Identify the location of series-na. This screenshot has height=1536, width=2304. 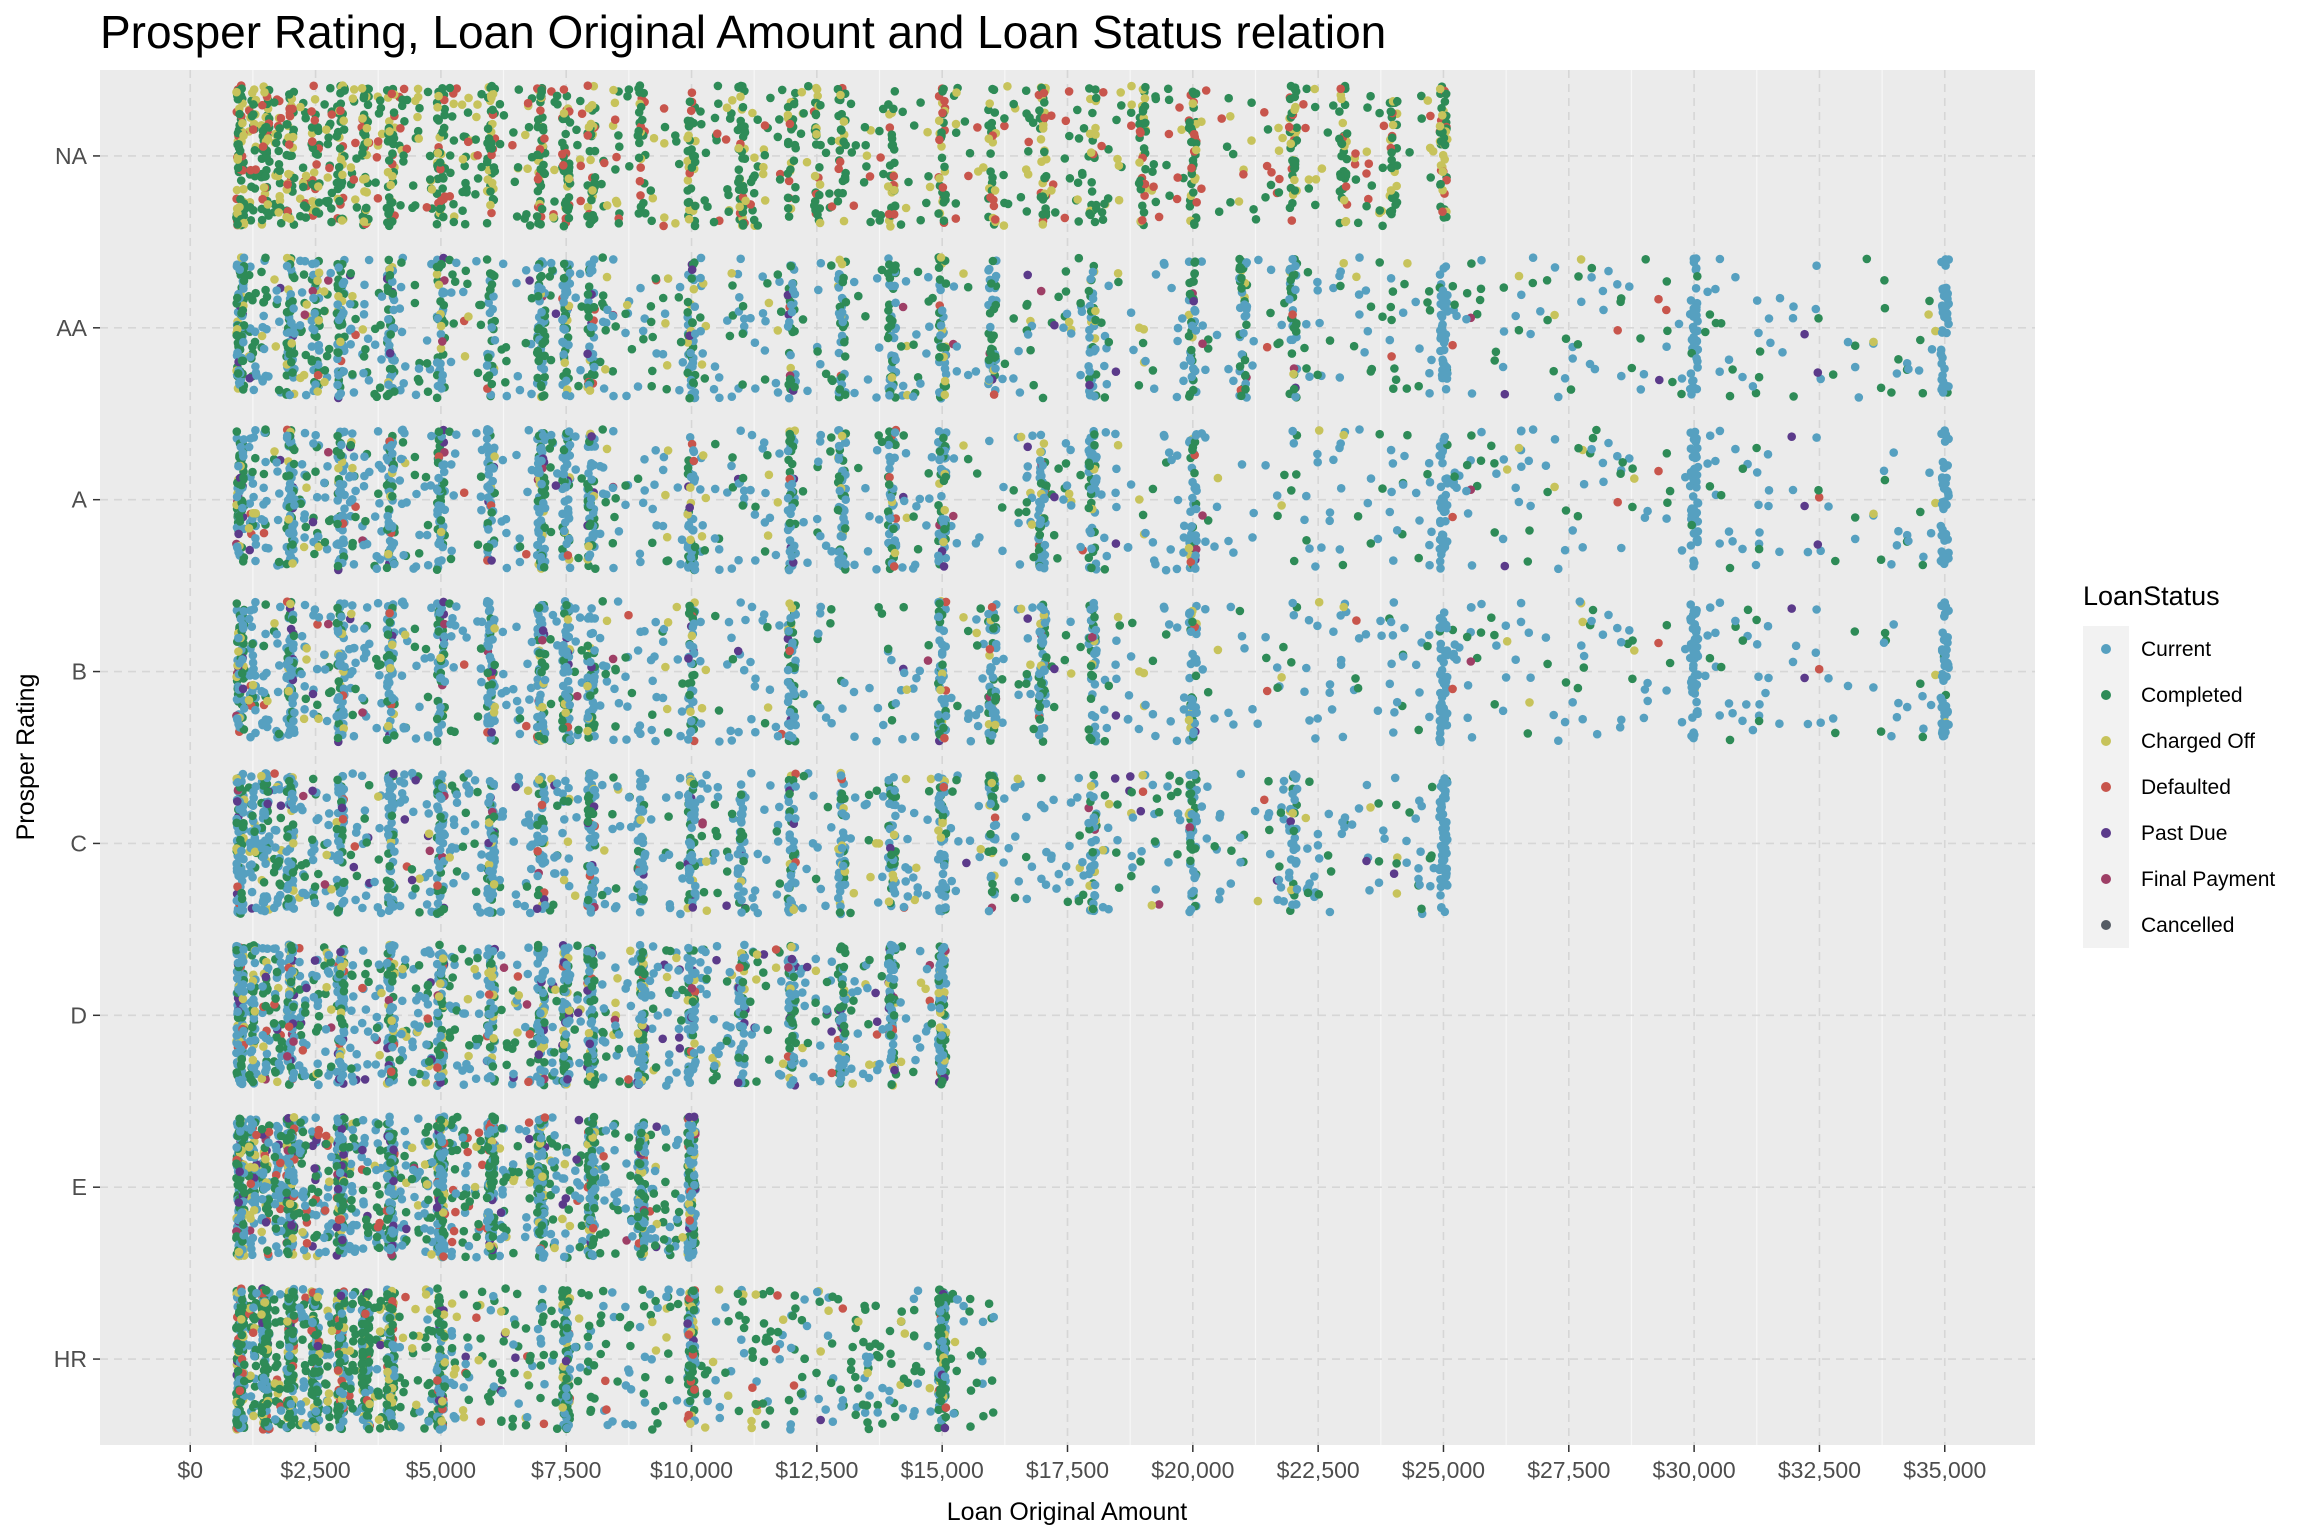
(842, 156).